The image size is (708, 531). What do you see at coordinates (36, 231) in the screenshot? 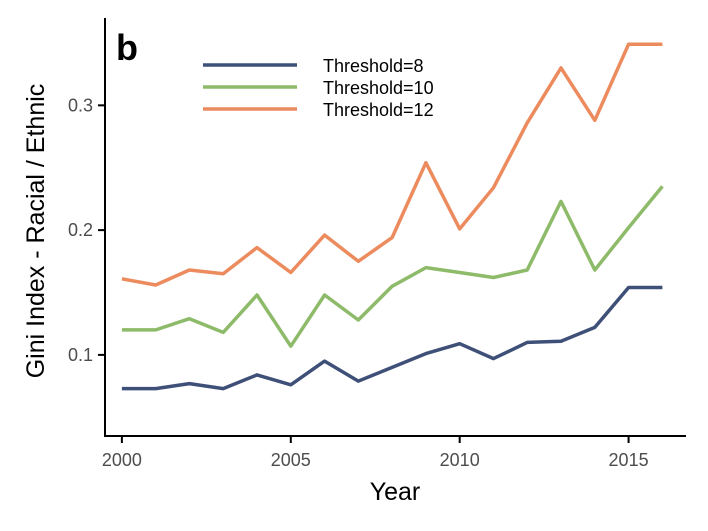
I see `y-axis-title: Gini Index - Racial / Ethnic` at bounding box center [36, 231].